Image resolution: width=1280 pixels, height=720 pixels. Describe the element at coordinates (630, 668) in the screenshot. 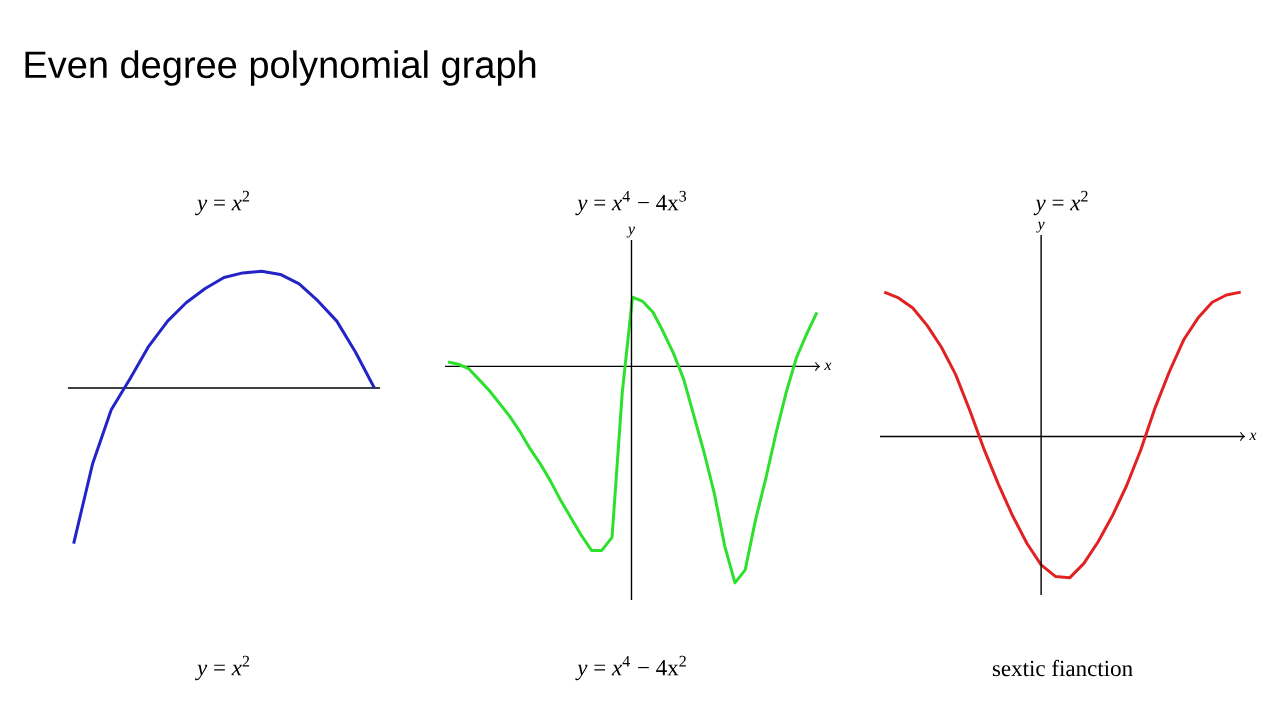

I see `text: y = x$^{4}$ − 4x$^{2}$` at that location.